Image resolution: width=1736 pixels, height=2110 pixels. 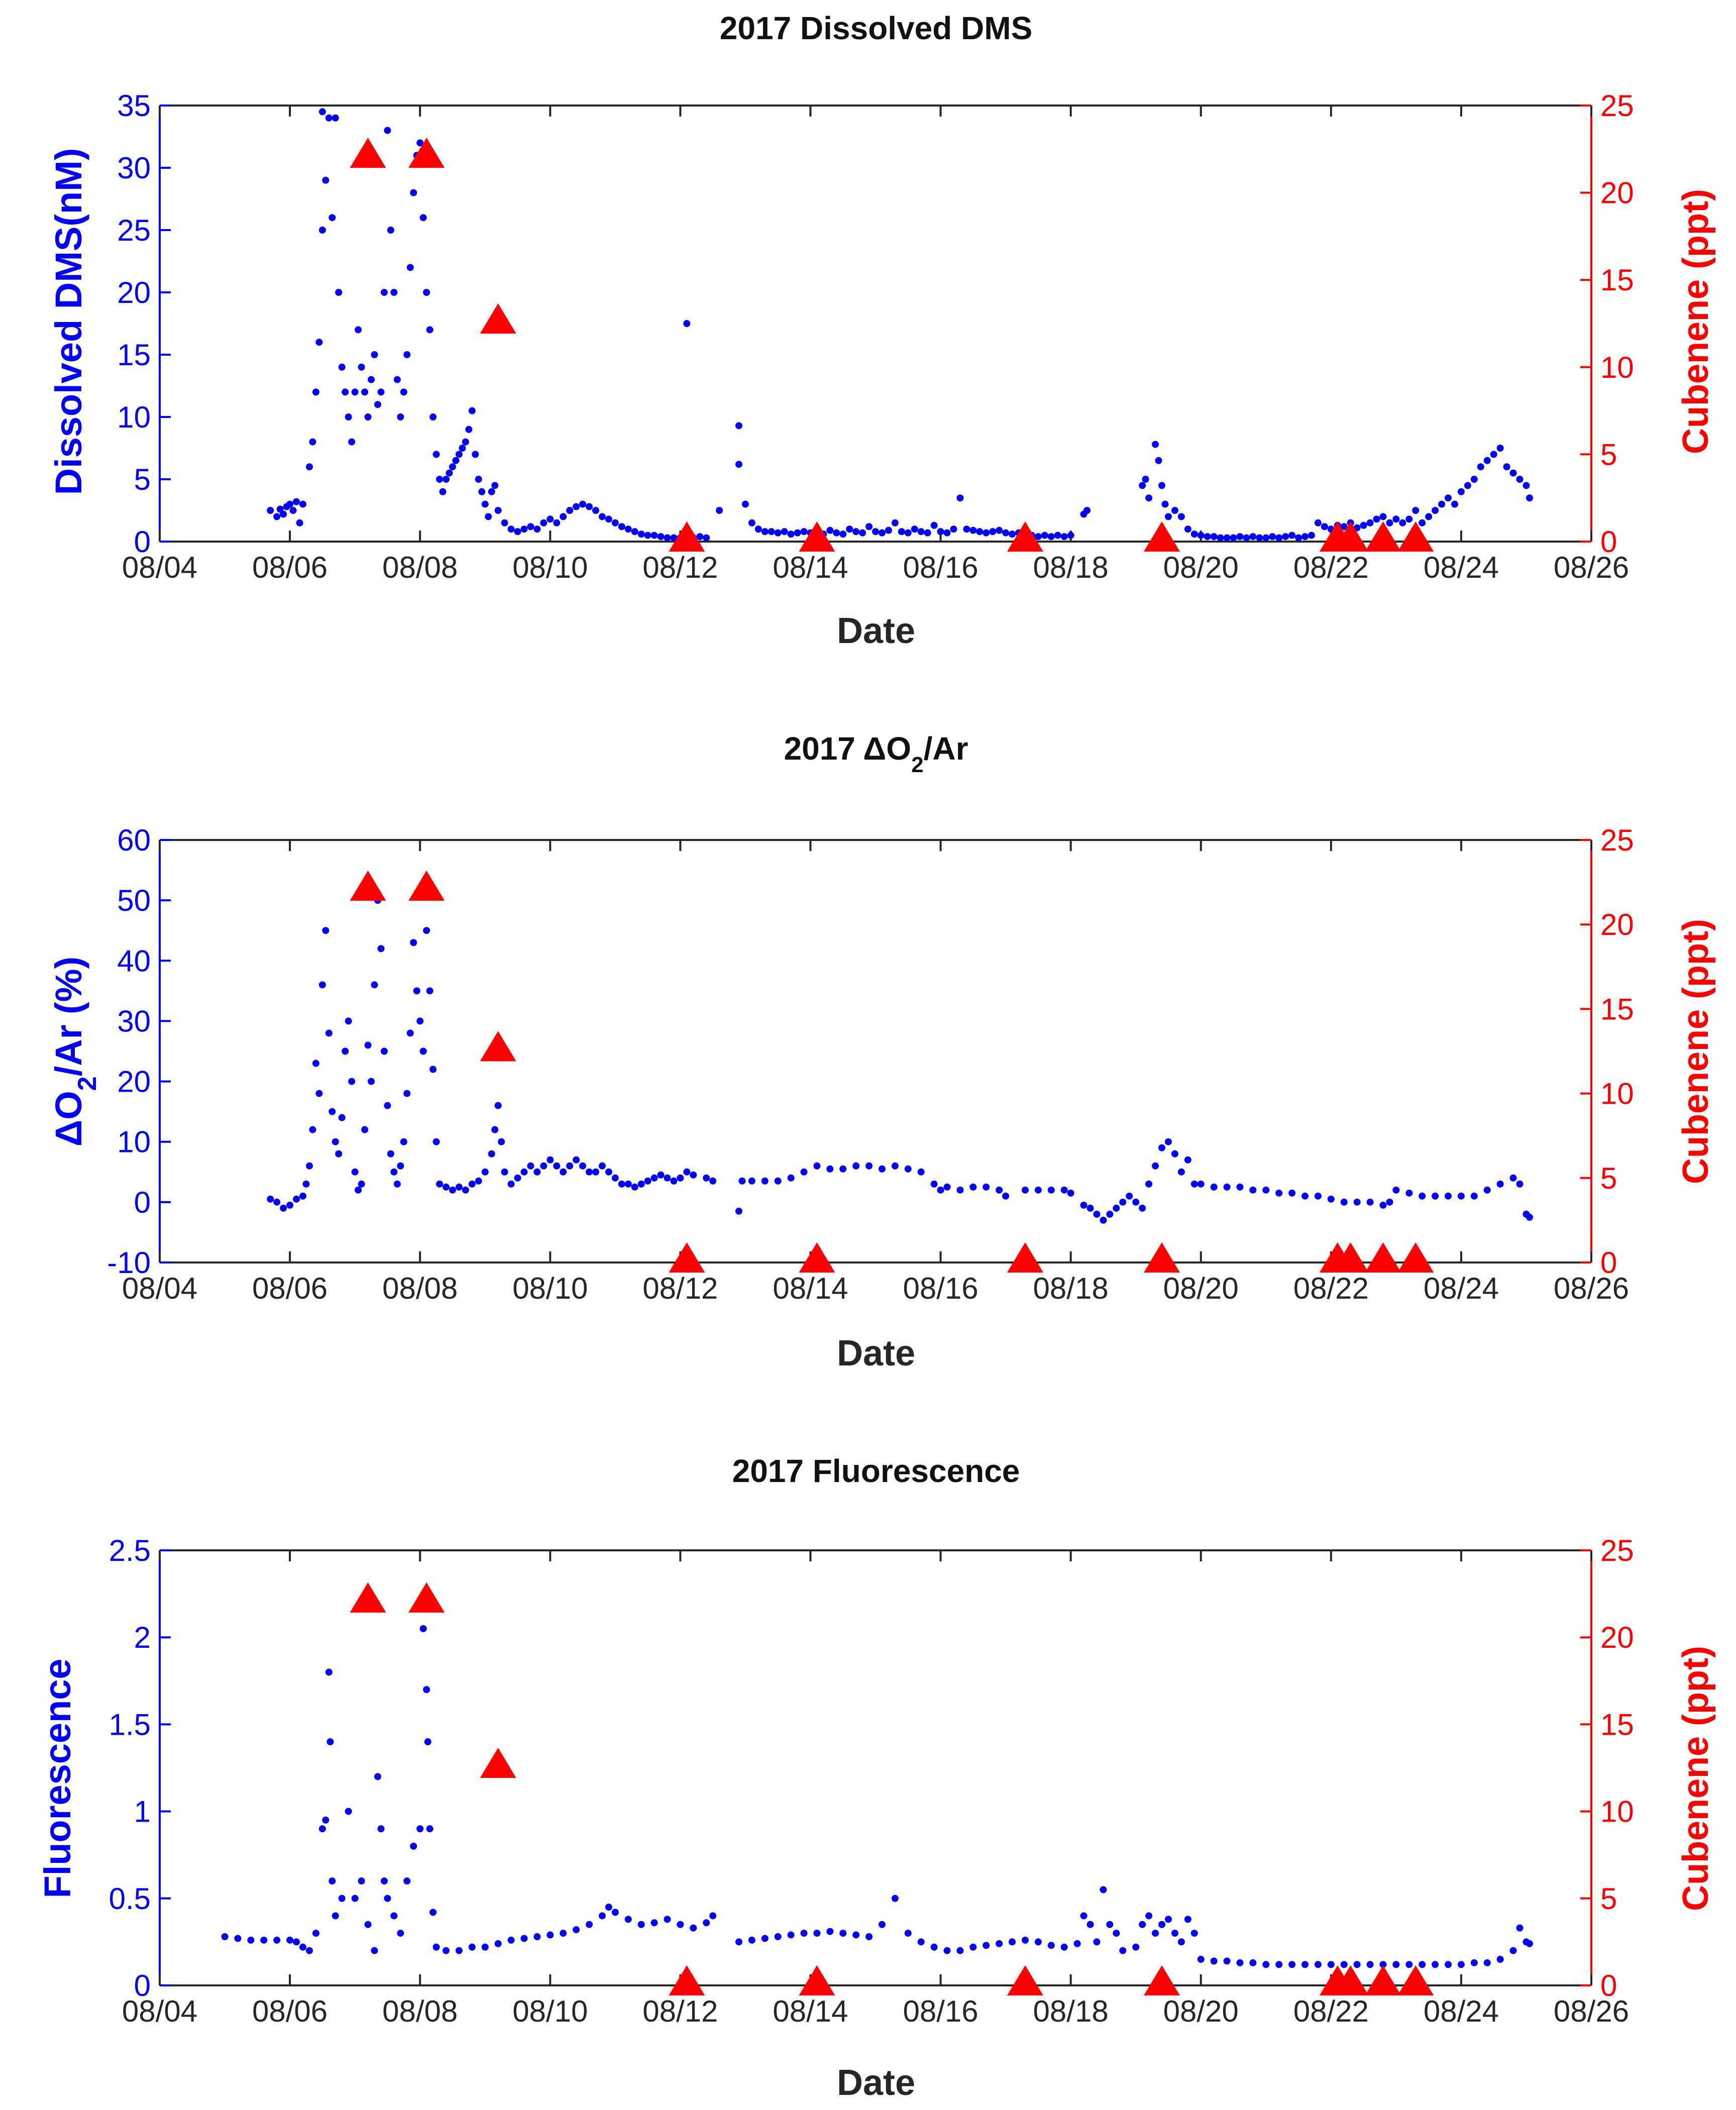 What do you see at coordinates (142, 1202) in the screenshot?
I see `y-tick-label-left: 0` at bounding box center [142, 1202].